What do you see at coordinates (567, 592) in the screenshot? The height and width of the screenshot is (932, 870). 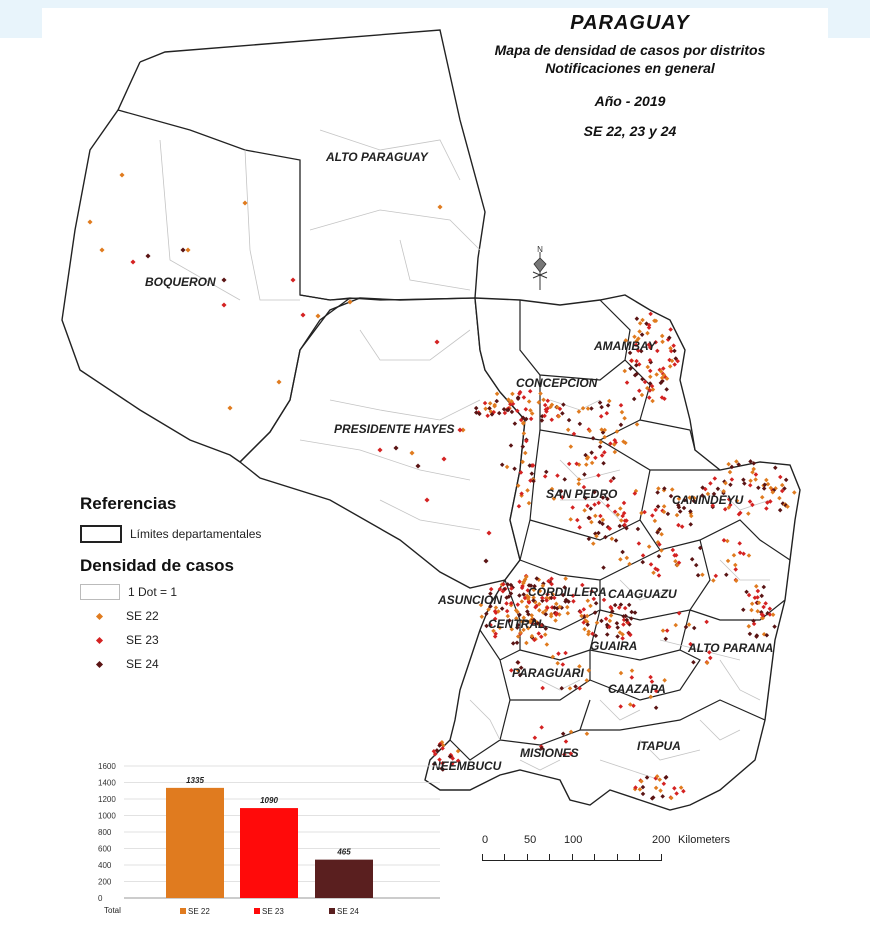 I see `dept-label-cordillera: CORDILLERA` at bounding box center [567, 592].